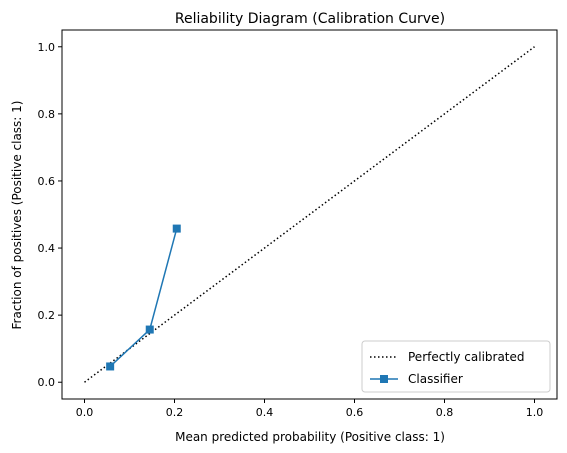 Image resolution: width=567 pixels, height=453 pixels. What do you see at coordinates (310, 19) in the screenshot?
I see `chart-title: Reliability Diagram (Calibration Curve)` at bounding box center [310, 19].